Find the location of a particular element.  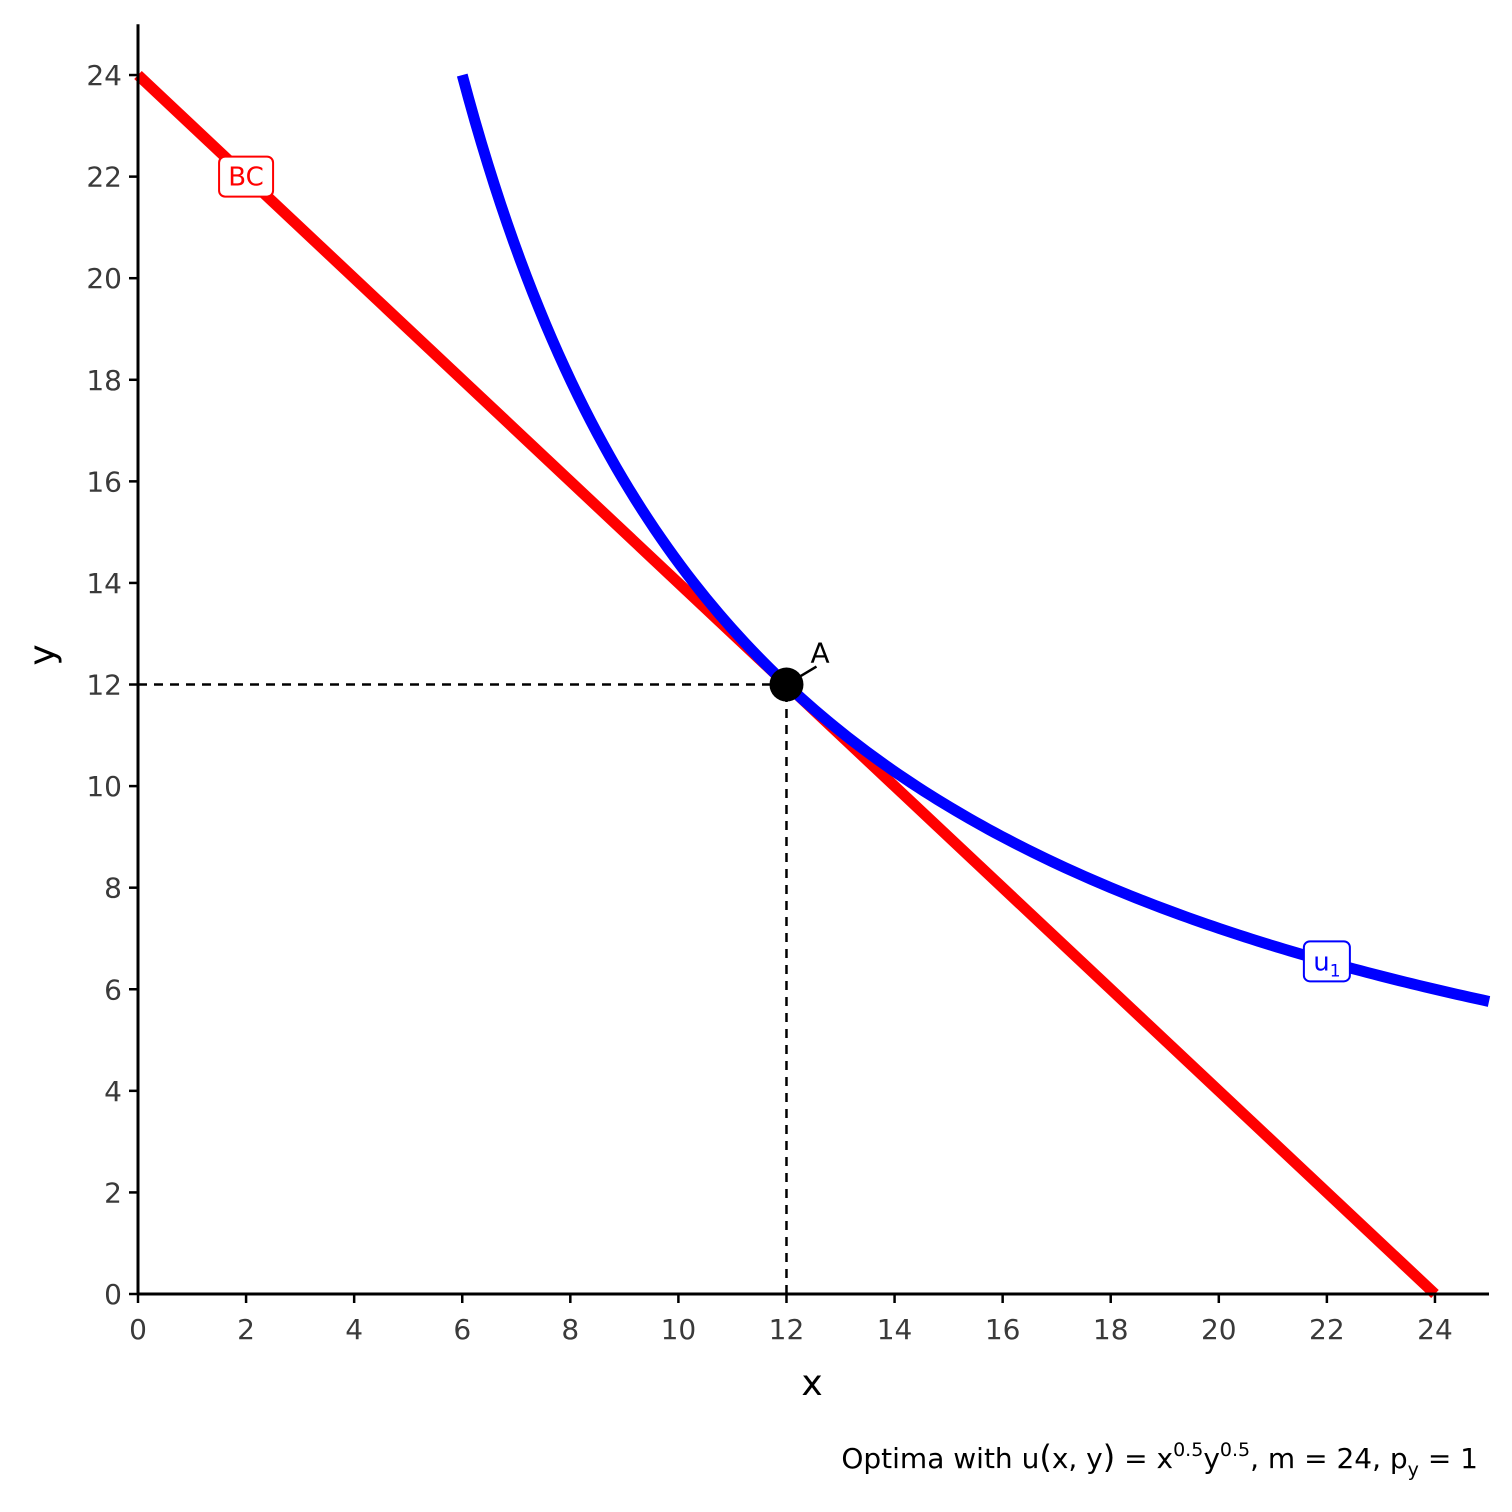

x-tick-label-12: 12 is located at coordinates (787, 1329).